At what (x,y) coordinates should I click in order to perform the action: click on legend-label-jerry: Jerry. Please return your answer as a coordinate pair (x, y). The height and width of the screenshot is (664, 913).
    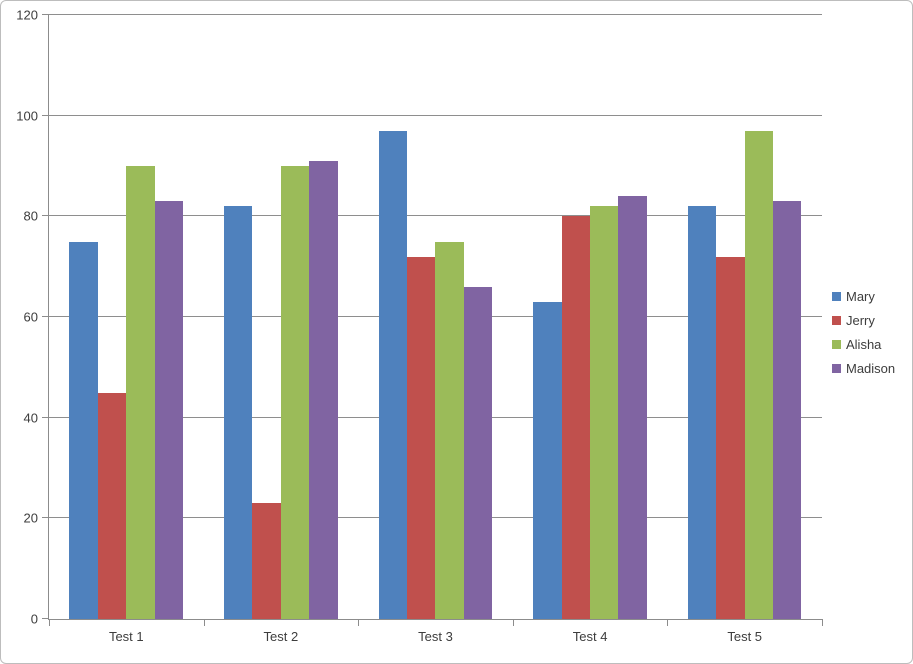
    Looking at the image, I should click on (860, 320).